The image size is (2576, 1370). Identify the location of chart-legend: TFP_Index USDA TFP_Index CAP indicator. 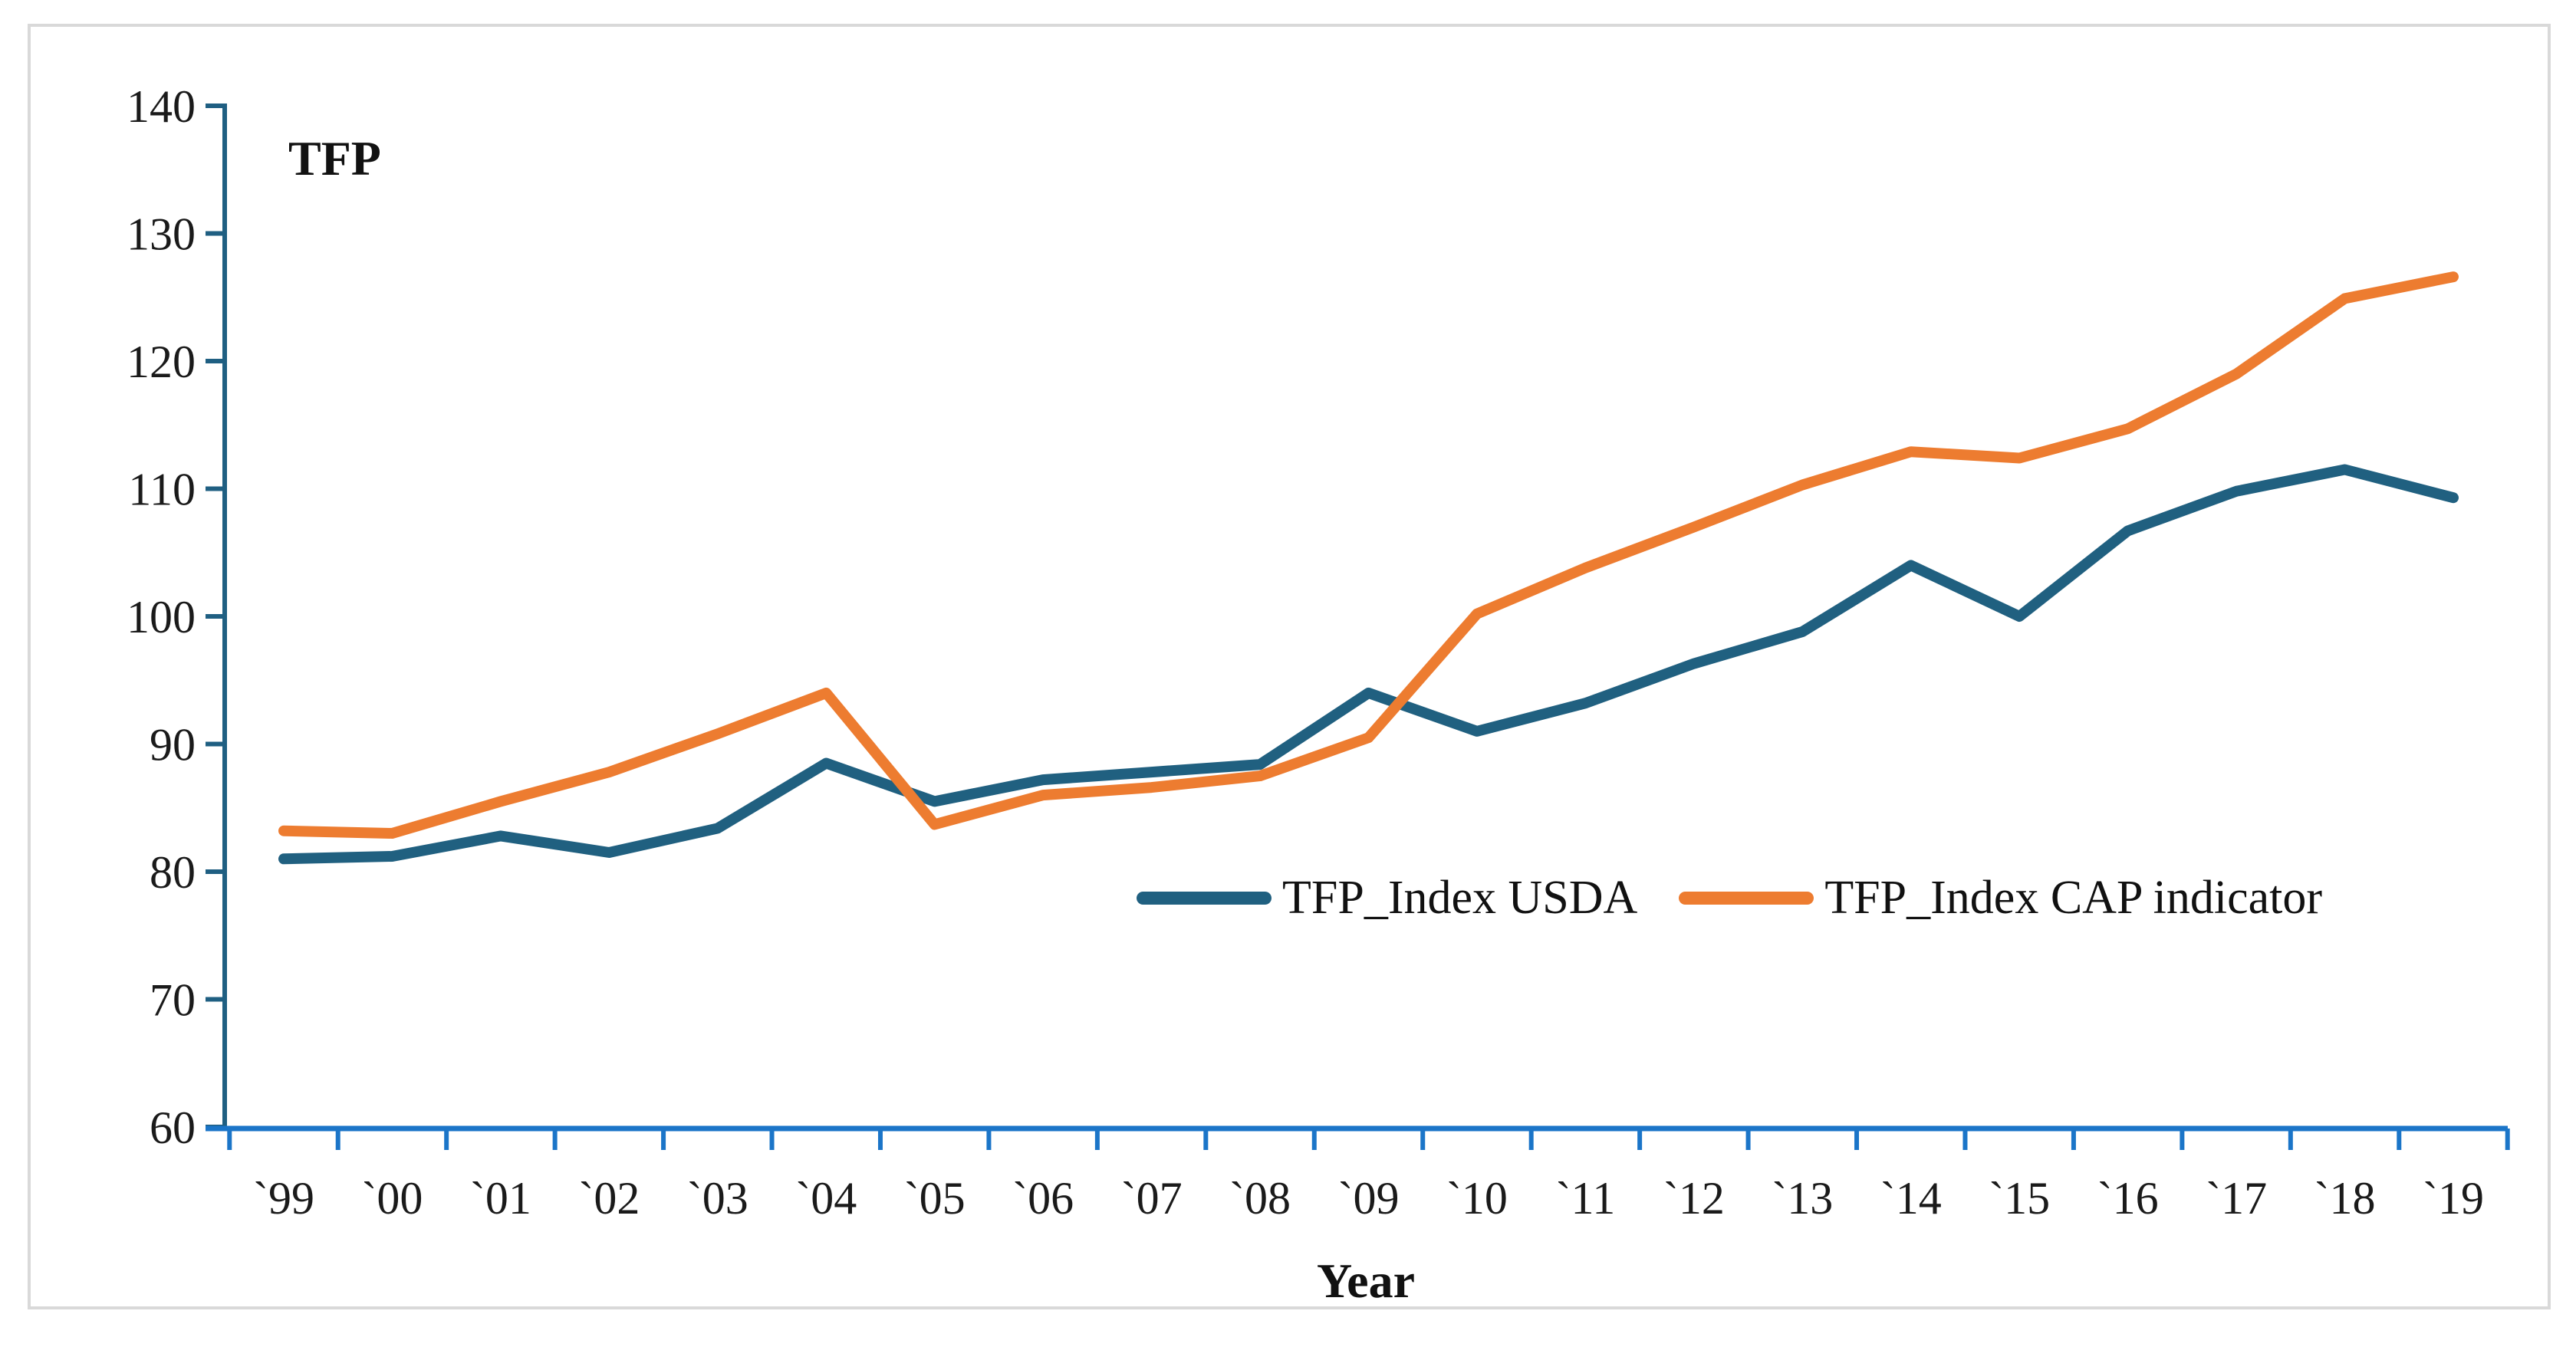
(1729, 898).